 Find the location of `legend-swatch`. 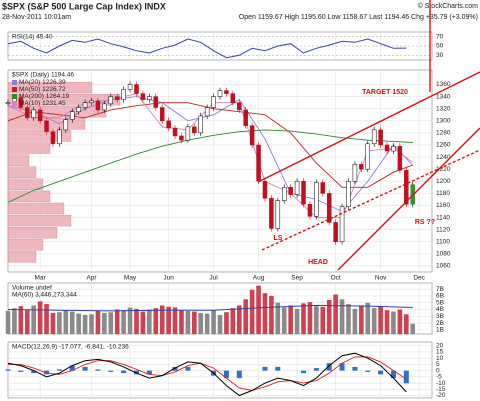

legend-swatch is located at coordinates (14, 82).